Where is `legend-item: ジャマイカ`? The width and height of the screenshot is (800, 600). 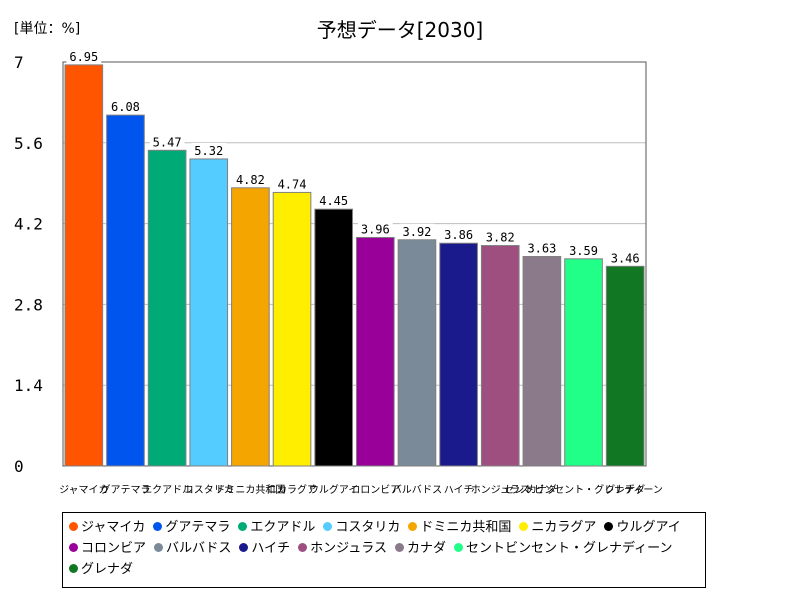 legend-item: ジャマイカ is located at coordinates (107, 527).